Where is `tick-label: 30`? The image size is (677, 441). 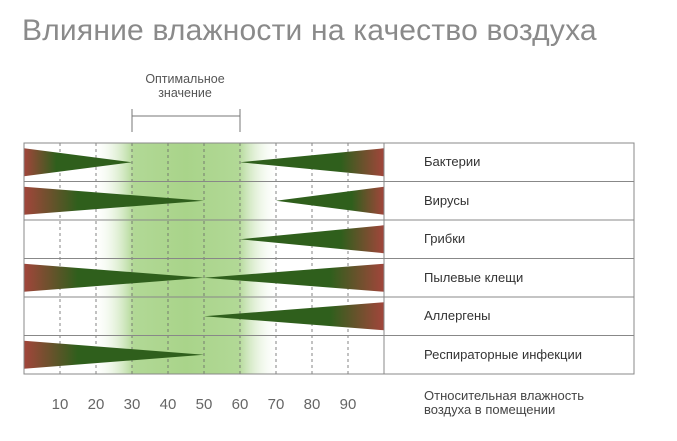 tick-label: 30 is located at coordinates (132, 404).